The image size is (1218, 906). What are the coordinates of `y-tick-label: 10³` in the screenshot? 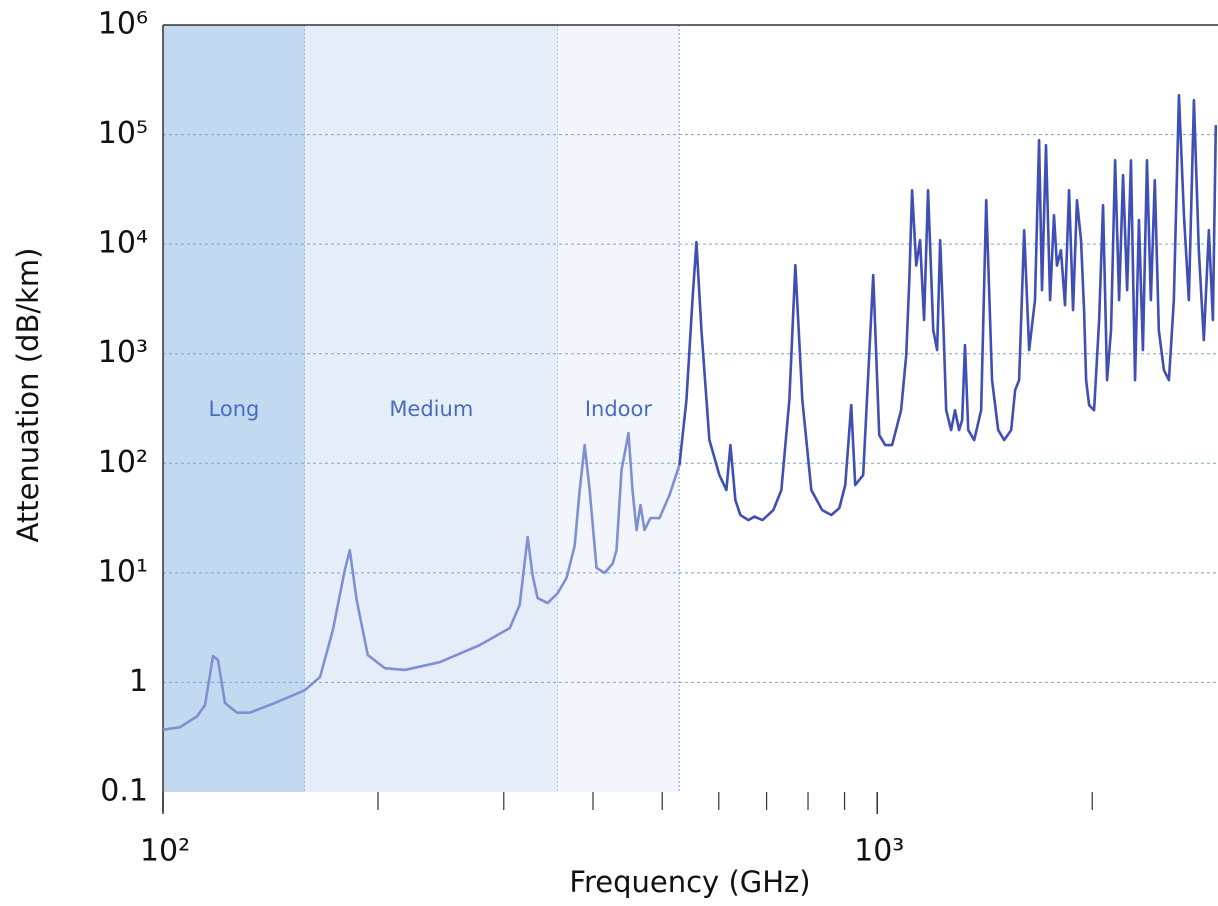 It's located at (123, 352).